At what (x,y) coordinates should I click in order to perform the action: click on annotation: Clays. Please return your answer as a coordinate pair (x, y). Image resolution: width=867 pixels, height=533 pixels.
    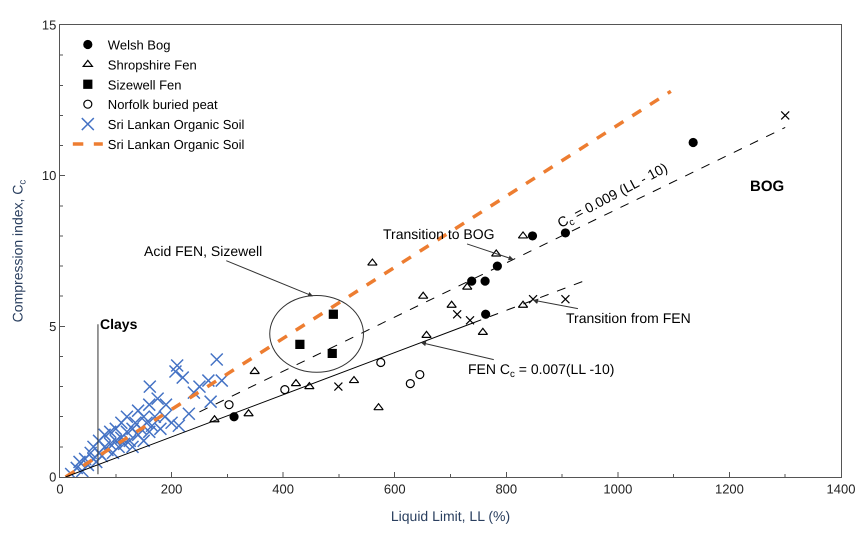
    Looking at the image, I should click on (119, 324).